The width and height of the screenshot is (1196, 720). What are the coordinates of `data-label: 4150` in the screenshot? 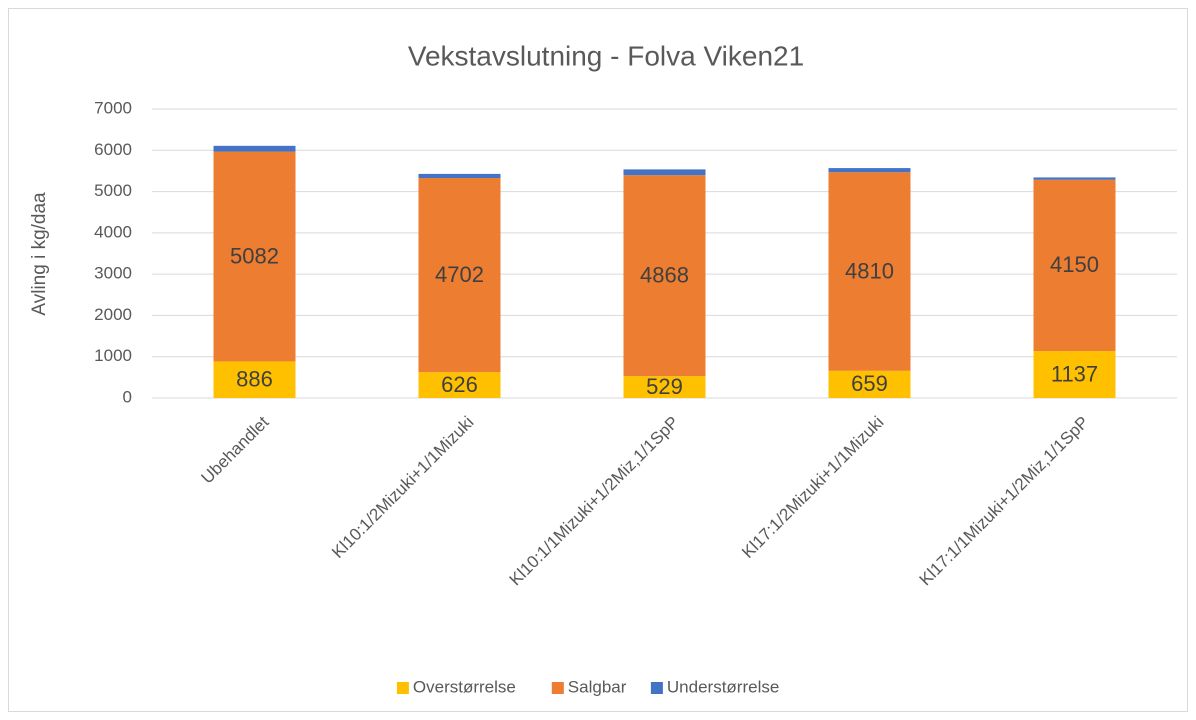 It's located at (1074, 264).